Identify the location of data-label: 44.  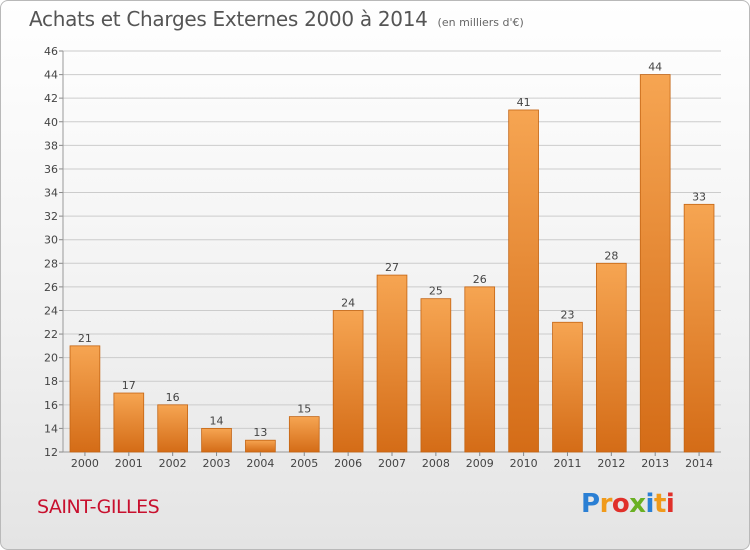
(655, 67).